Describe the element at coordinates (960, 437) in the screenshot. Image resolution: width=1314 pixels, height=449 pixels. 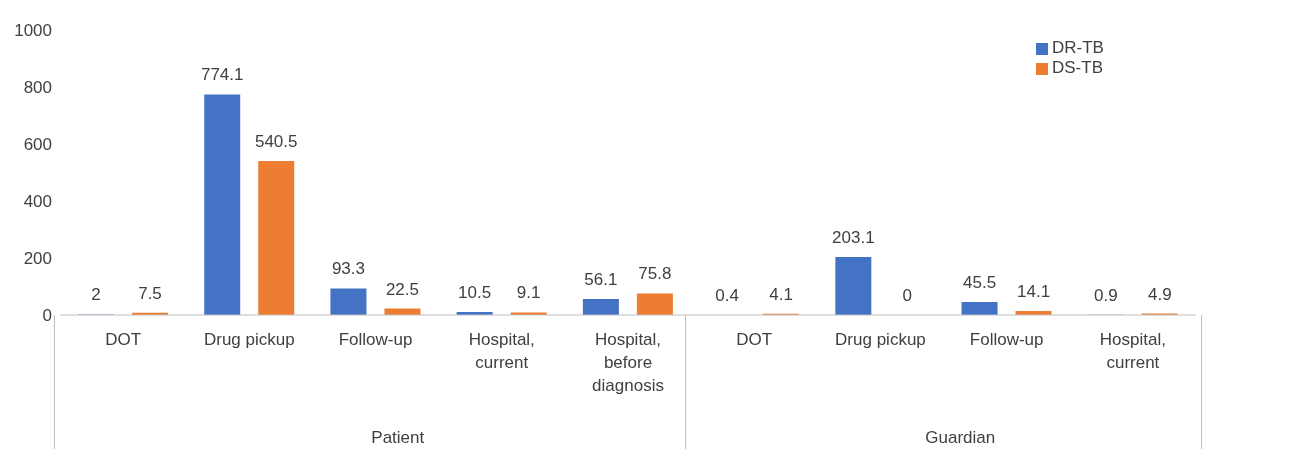
I see `text: Guardian` at that location.